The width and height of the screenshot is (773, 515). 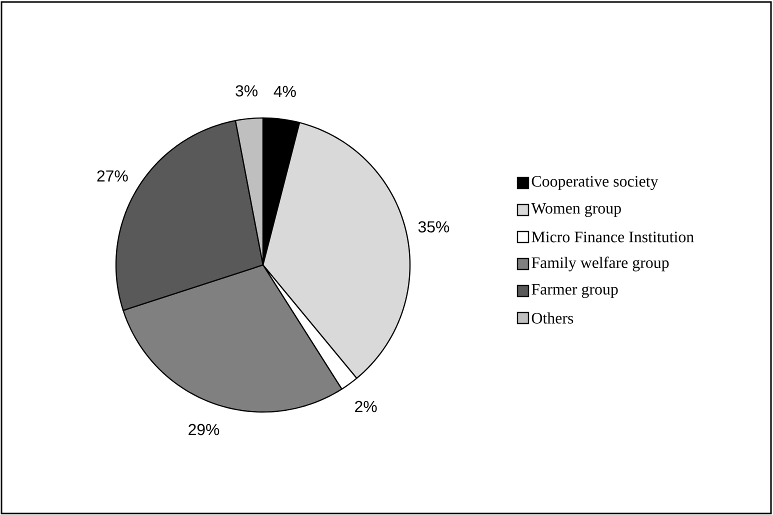 What do you see at coordinates (204, 430) in the screenshot?
I see `data-label: 29%` at bounding box center [204, 430].